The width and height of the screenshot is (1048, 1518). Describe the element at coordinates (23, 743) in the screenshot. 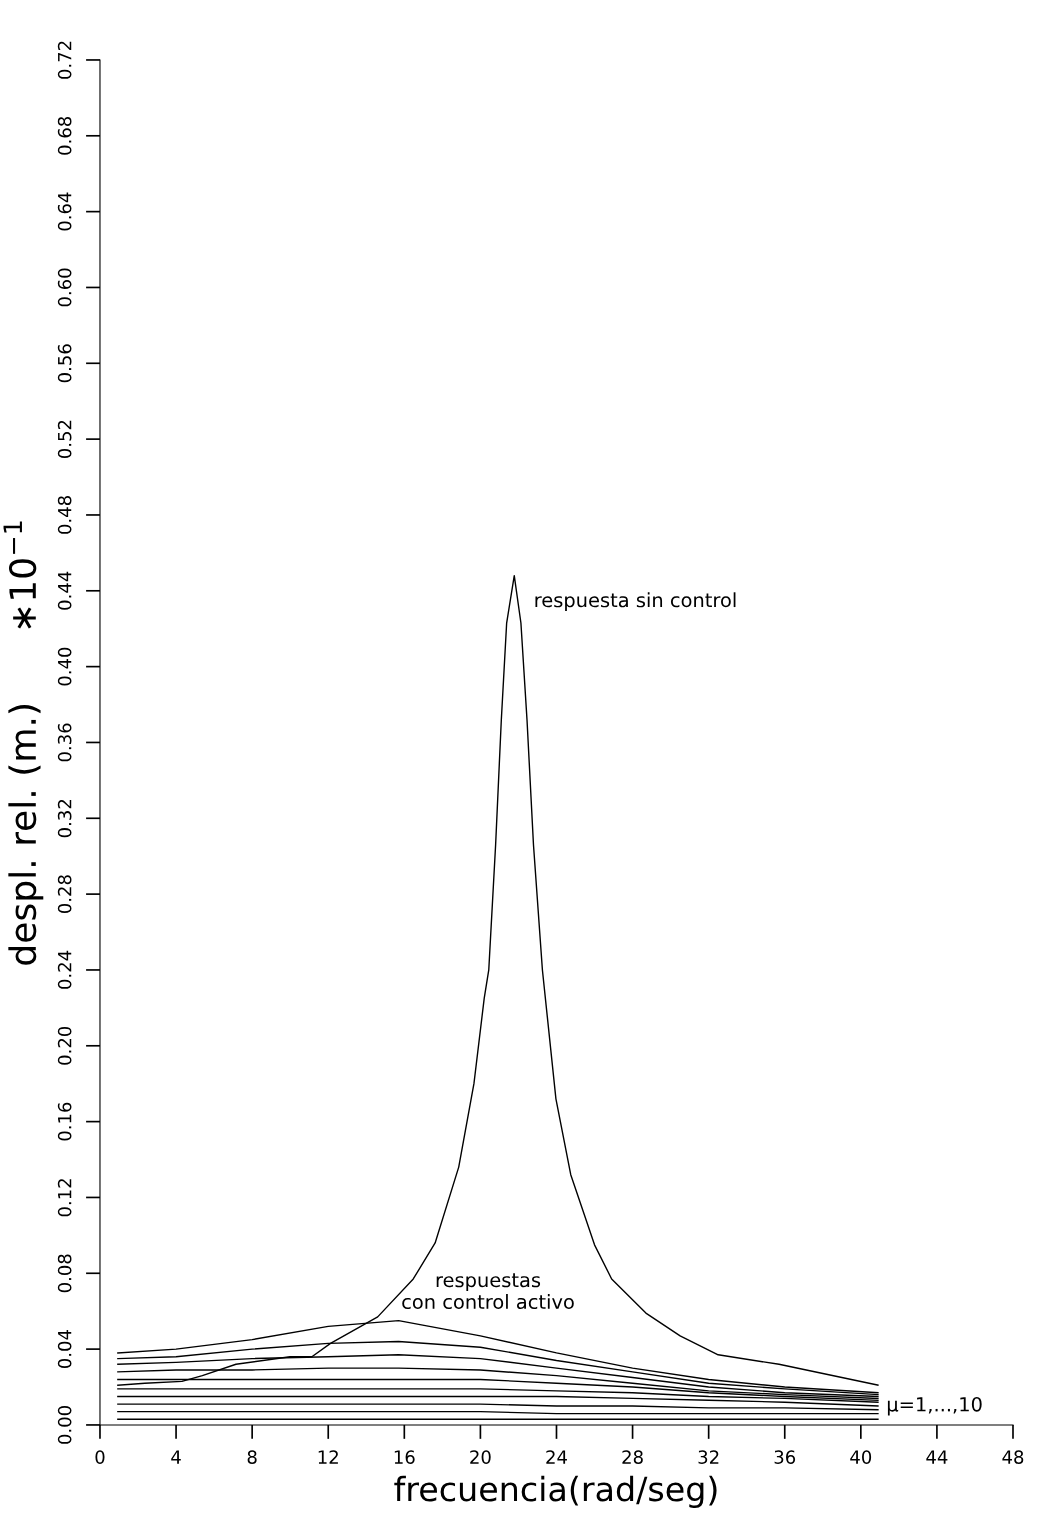

I see `y-axis-title: despl. rel. (m.) ∗10$^{−1}$` at that location.